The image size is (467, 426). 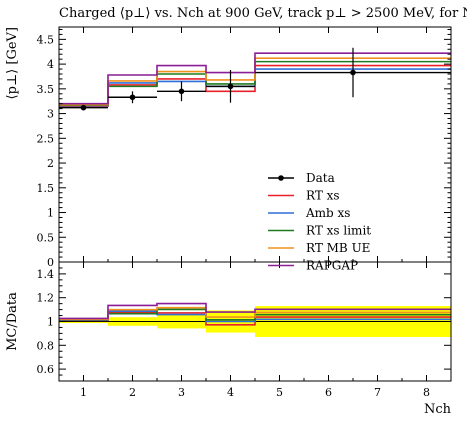 What do you see at coordinates (12, 63) in the screenshot?
I see `main-ylabel: ⟨p⊥⟩ [GeV]` at bounding box center [12, 63].